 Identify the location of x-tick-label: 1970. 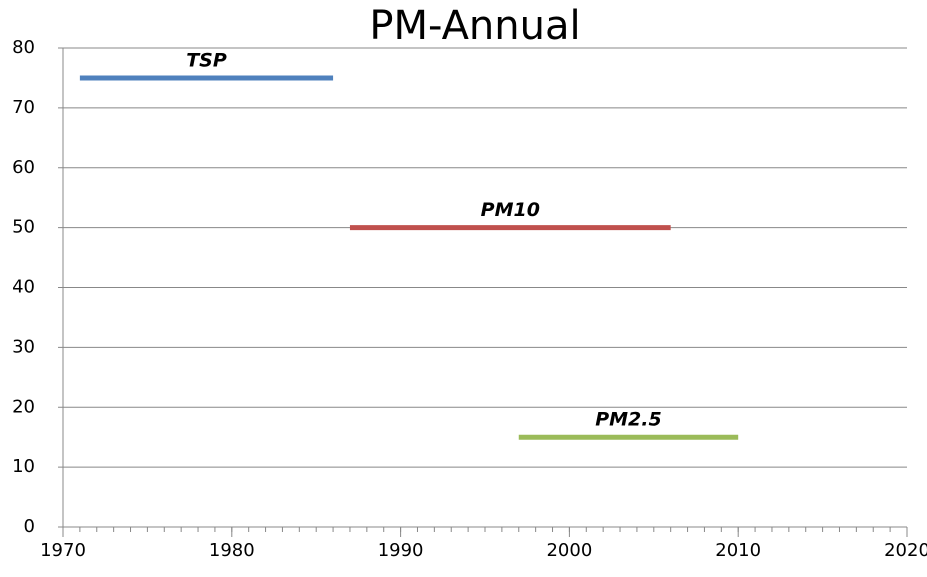
(63, 550).